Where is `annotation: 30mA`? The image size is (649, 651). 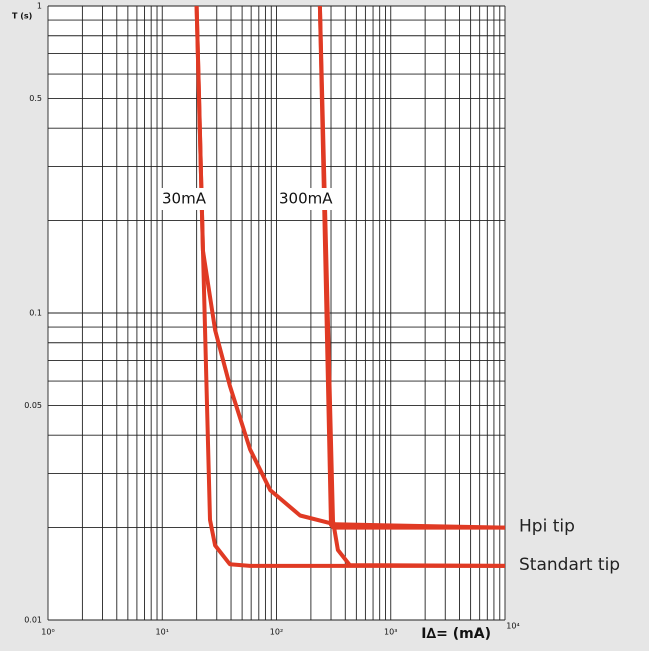
annotation: 30mA is located at coordinates (184, 199).